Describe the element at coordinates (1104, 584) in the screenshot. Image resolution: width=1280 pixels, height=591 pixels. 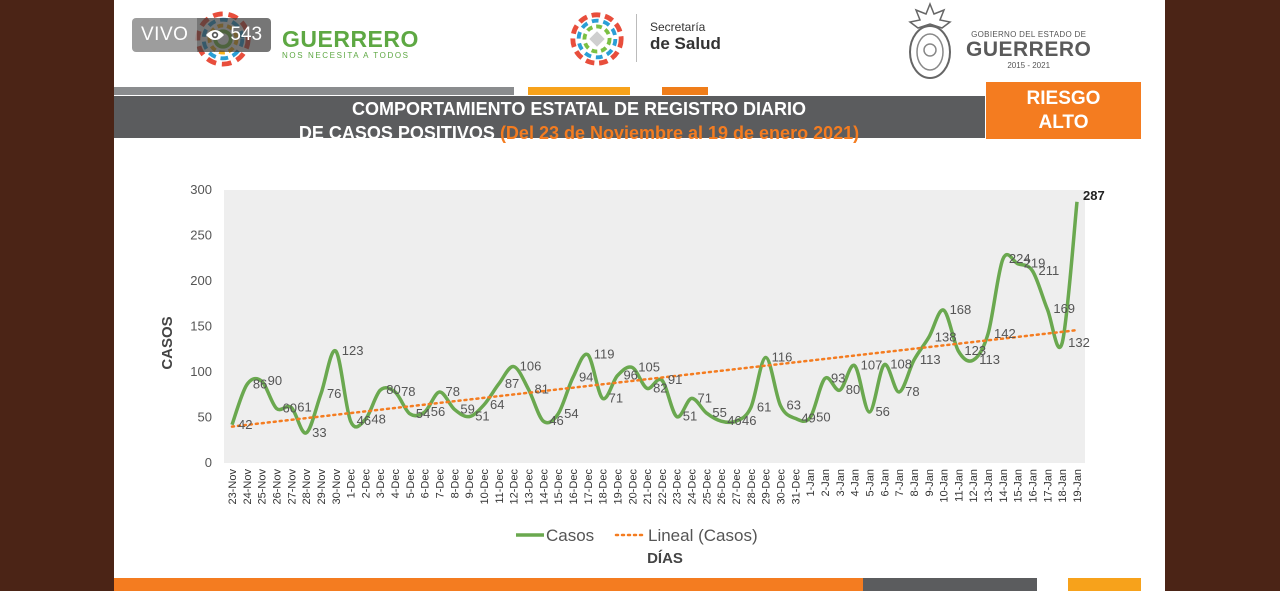
I see `footer-strip-yellow` at that location.